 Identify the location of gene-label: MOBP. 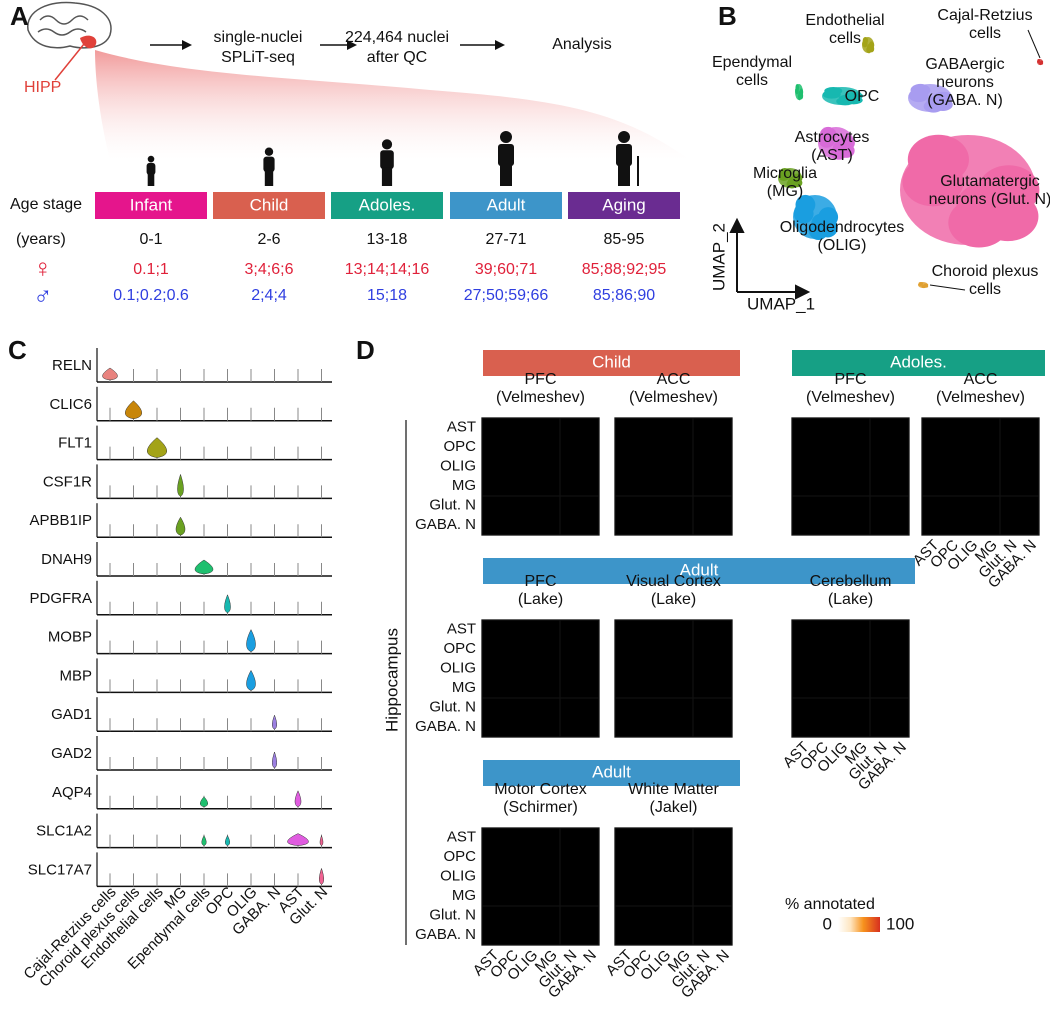
(70, 637).